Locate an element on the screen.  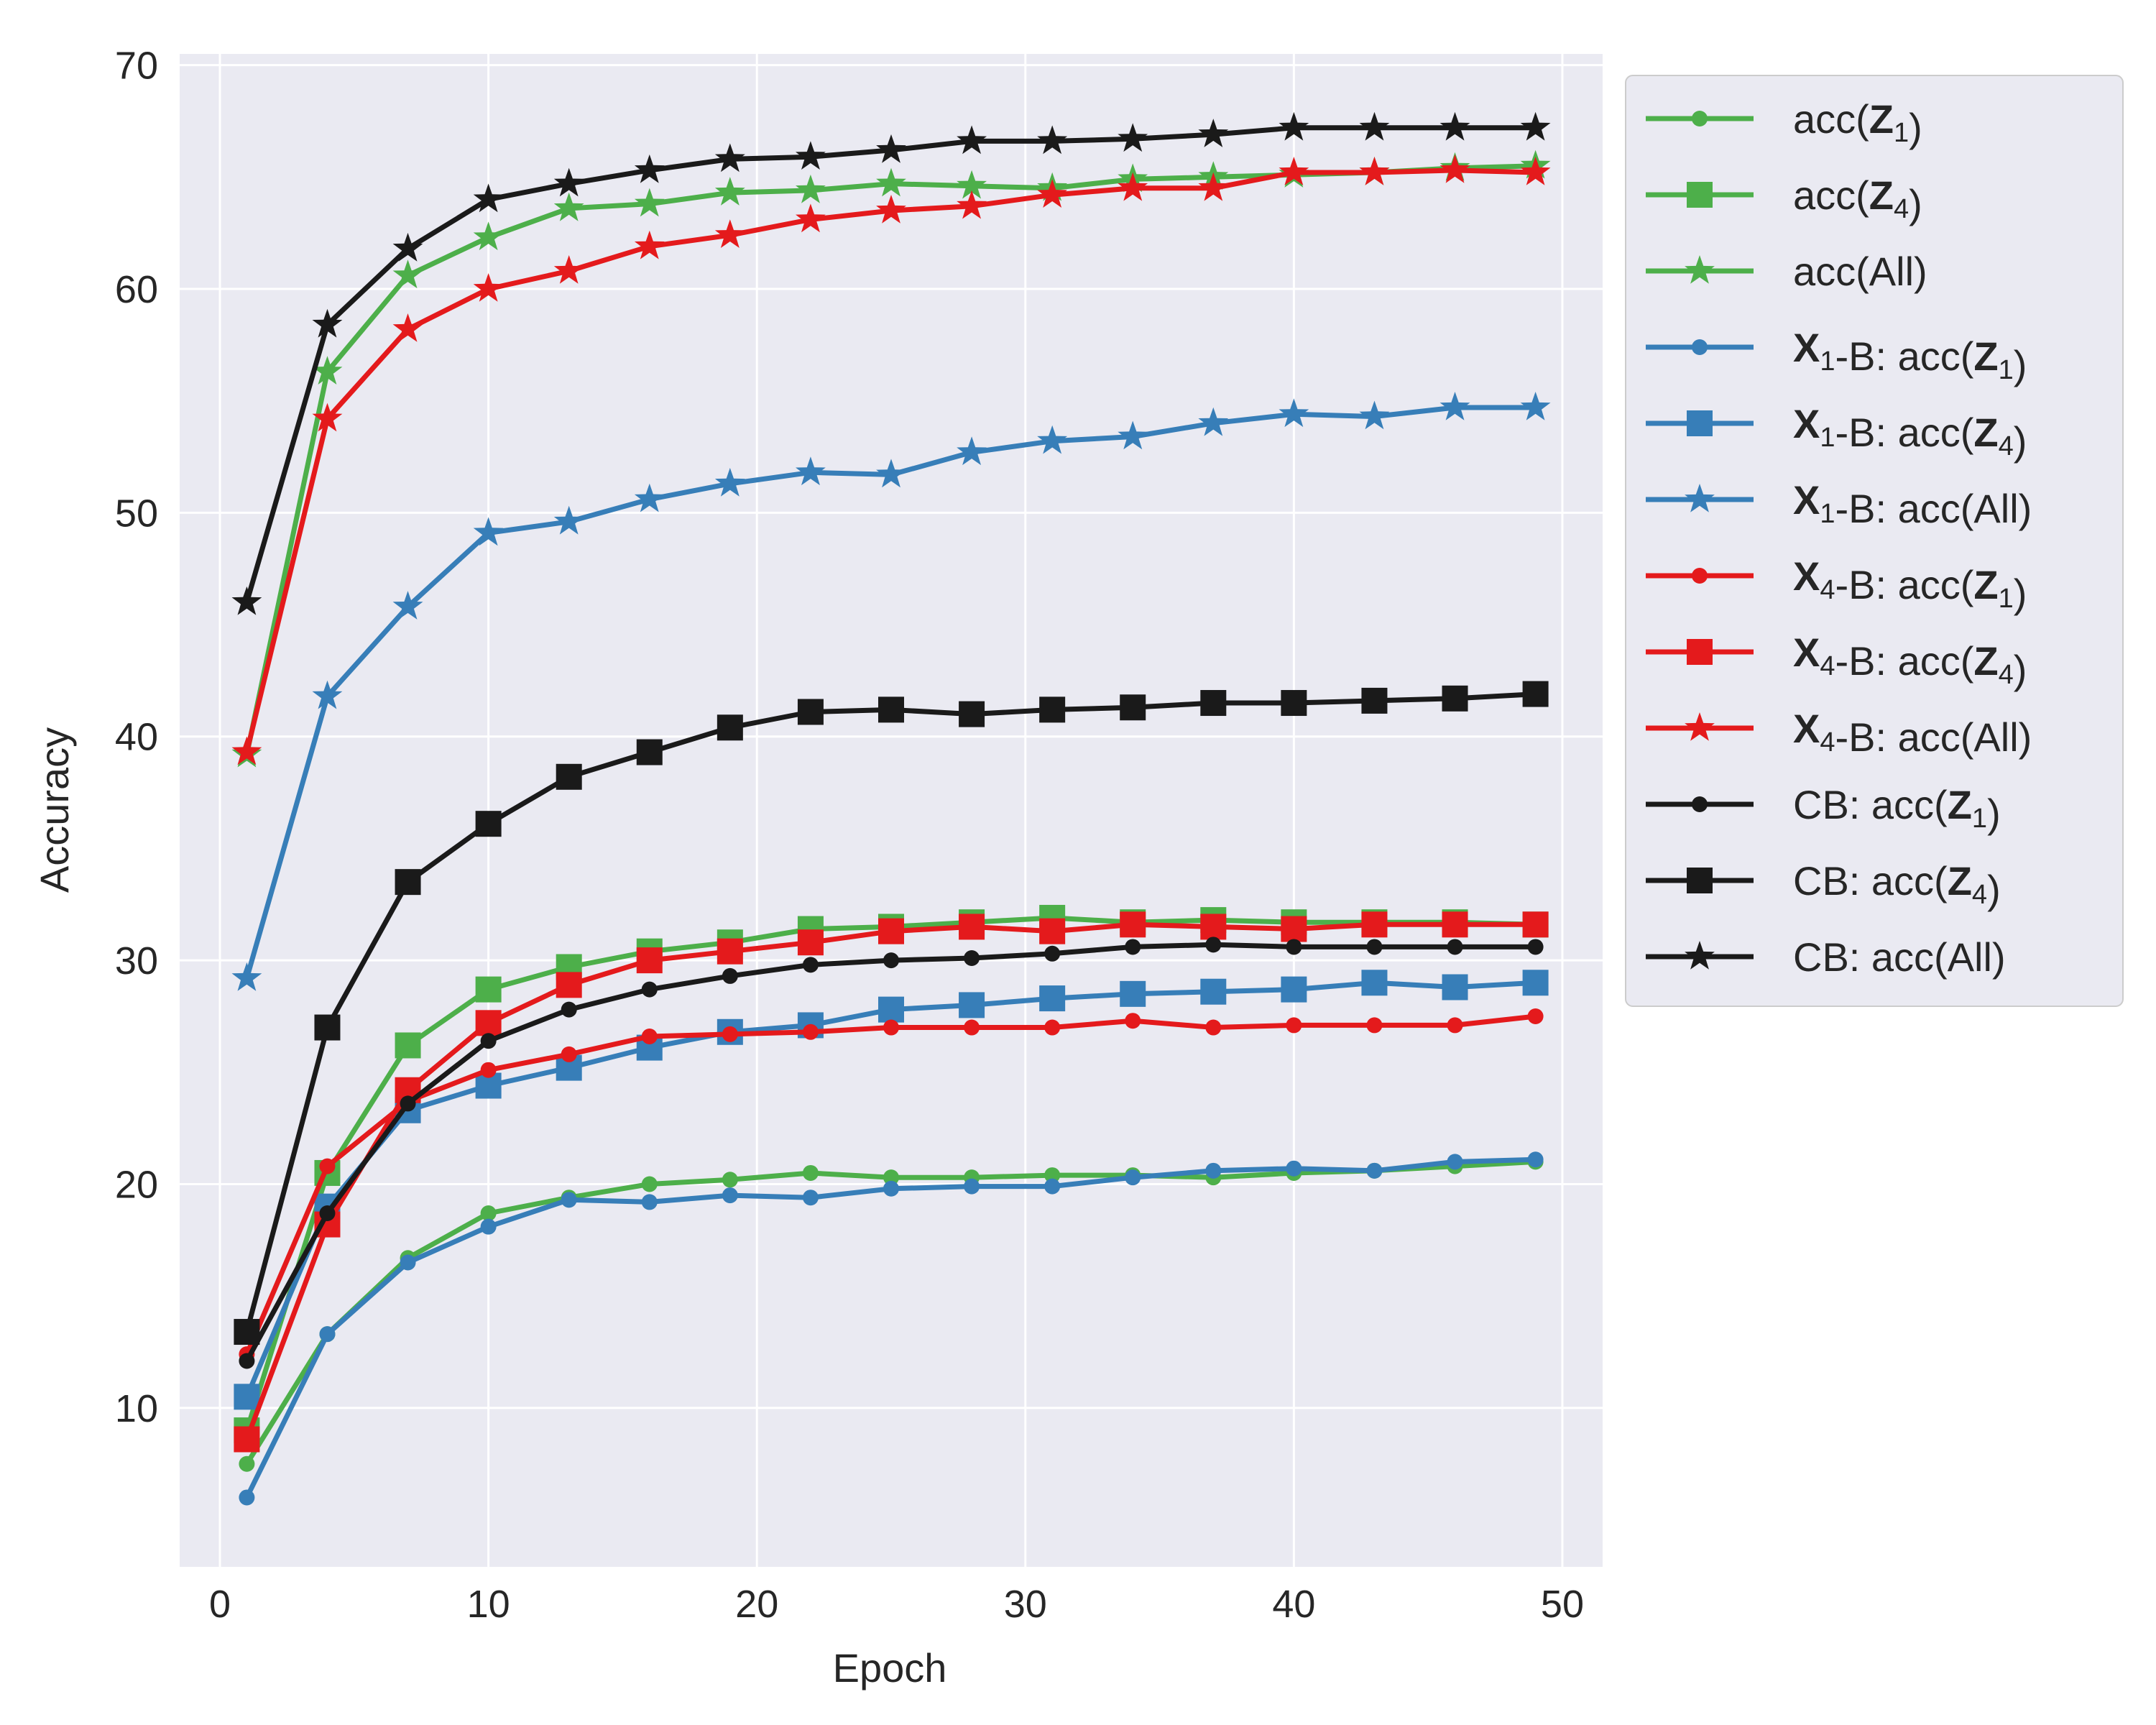
legend-label: X4-B: acc(Z4) is located at coordinates (1910, 661).